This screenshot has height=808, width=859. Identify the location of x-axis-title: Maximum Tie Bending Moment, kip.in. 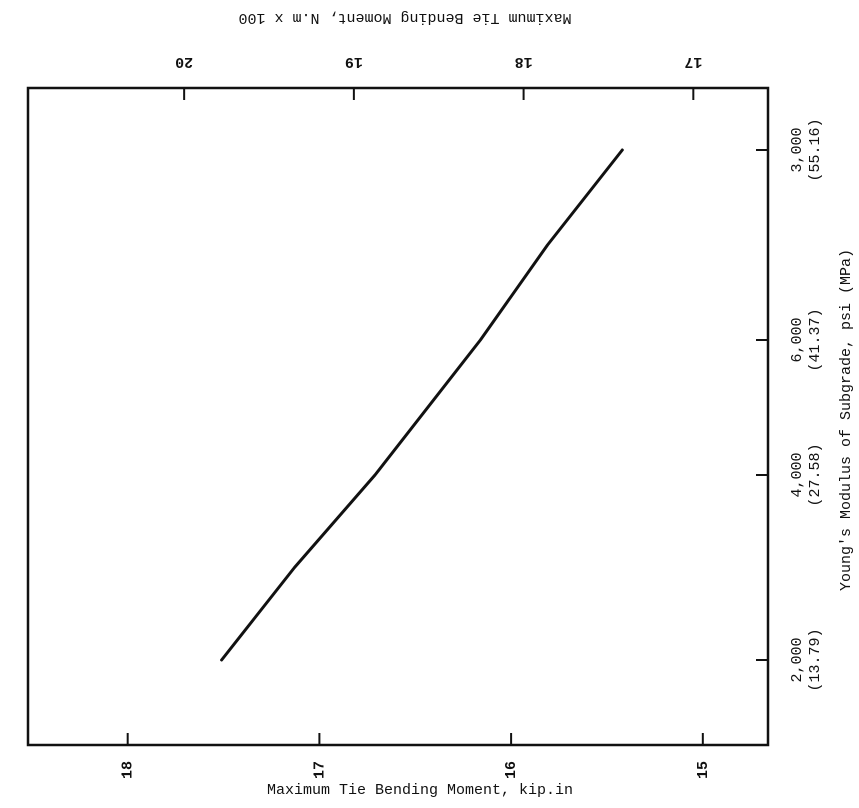
(420, 790).